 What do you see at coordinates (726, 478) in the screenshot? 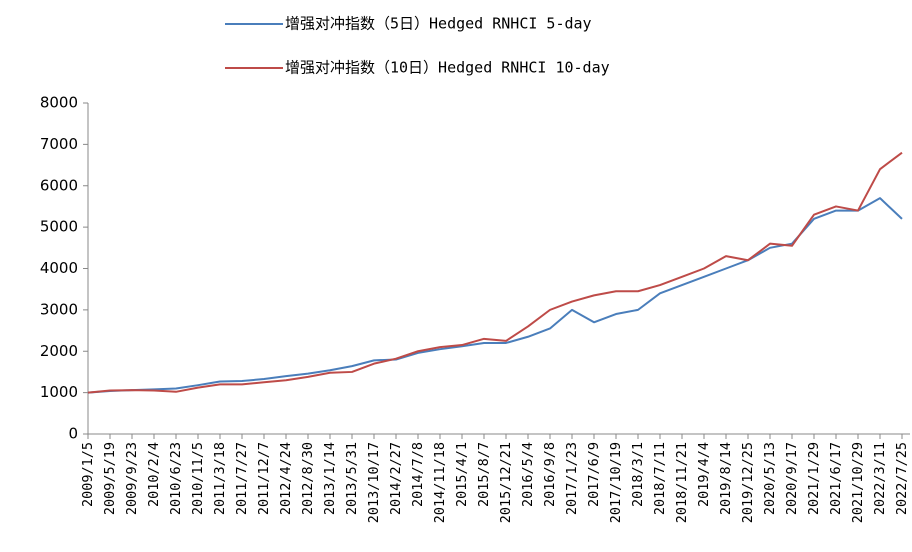
I see `x-tick-label: 2019/8/14` at bounding box center [726, 478].